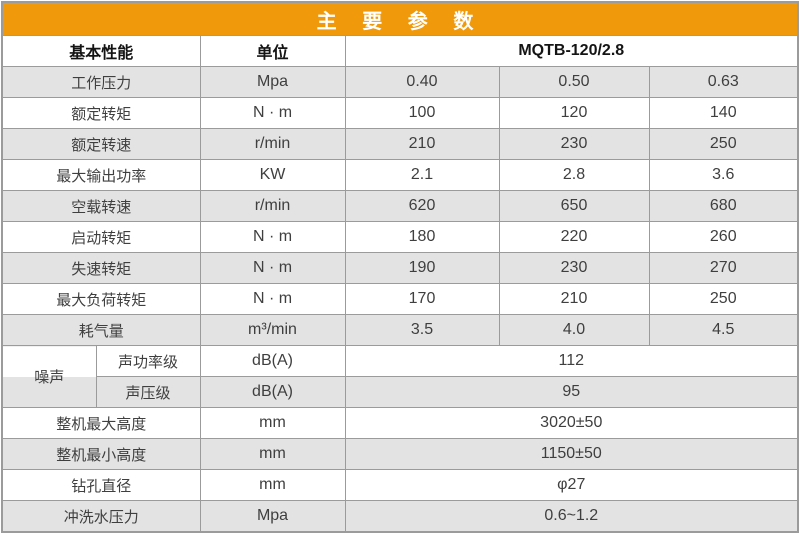  Describe the element at coordinates (101, 330) in the screenshot. I see `row-label: 耗气量` at that location.